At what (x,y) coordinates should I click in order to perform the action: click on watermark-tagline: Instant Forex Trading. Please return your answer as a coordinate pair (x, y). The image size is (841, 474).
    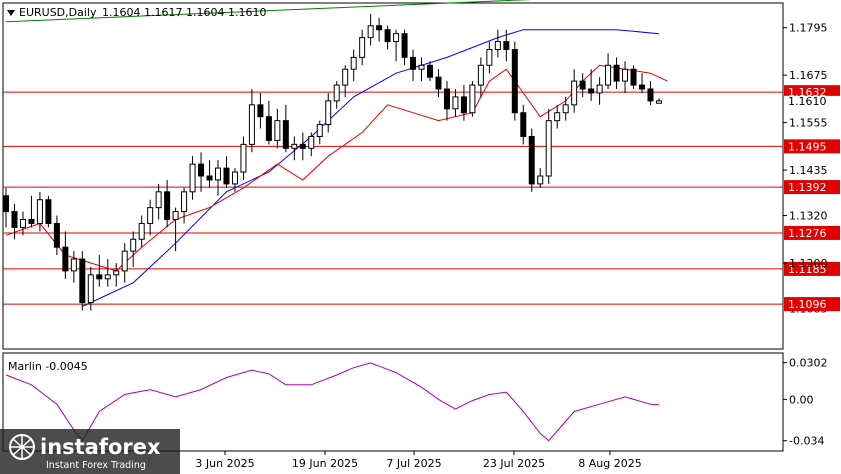
    Looking at the image, I should click on (96, 465).